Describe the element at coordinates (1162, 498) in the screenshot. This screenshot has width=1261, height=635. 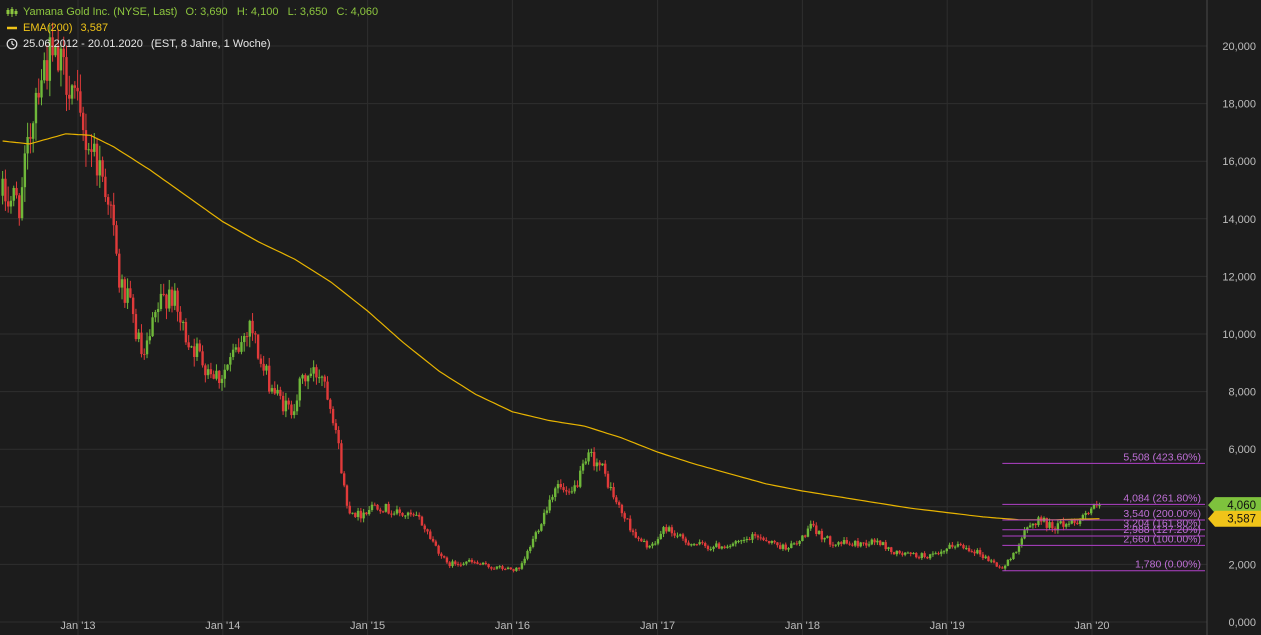
I see `fib-level-label: 4,084 (261.80%)` at that location.